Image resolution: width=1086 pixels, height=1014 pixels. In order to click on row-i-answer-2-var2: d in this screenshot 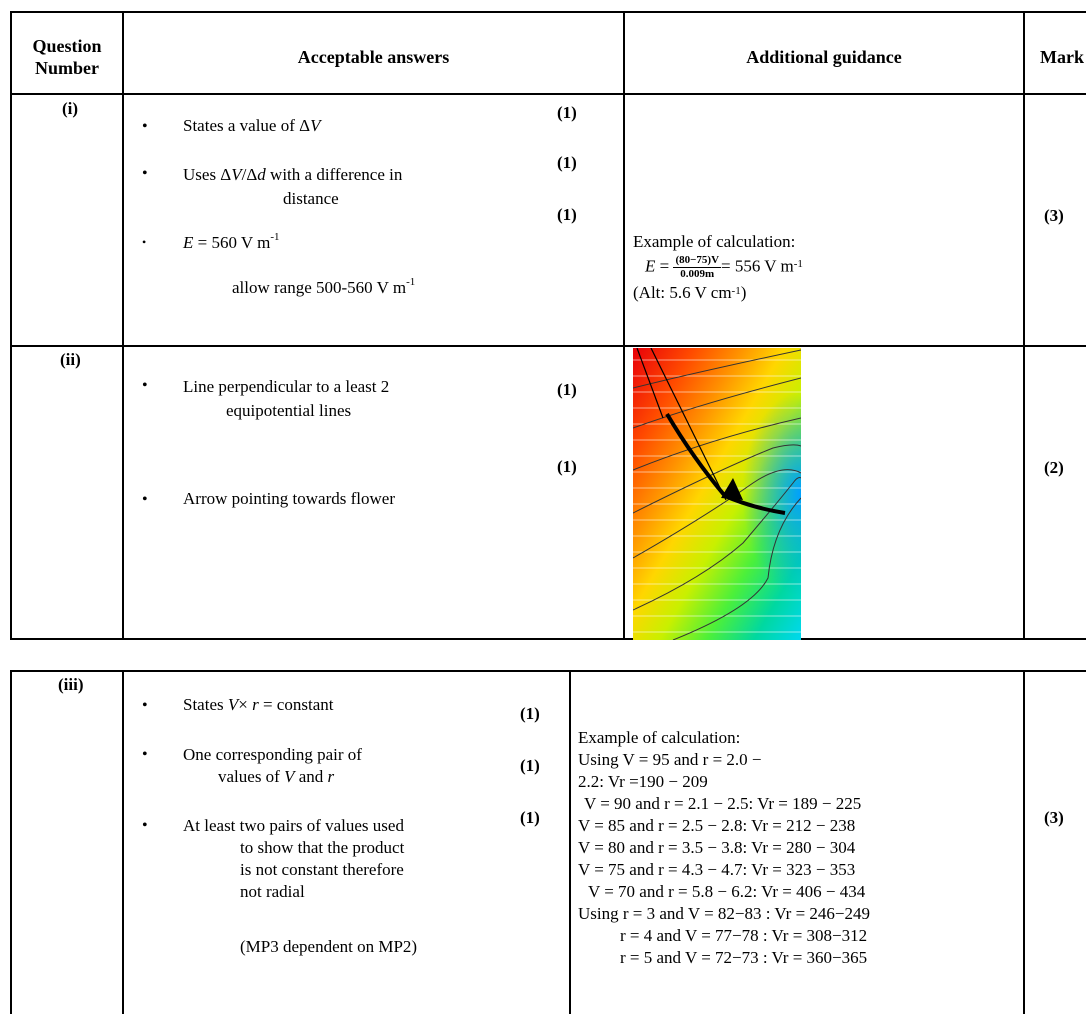, I will do `click(261, 174)`.